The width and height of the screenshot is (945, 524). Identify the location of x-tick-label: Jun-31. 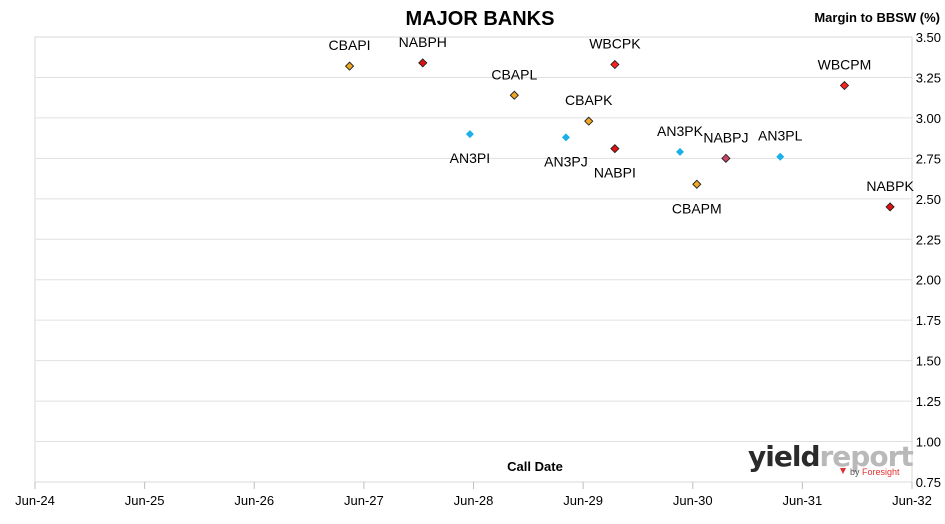
(803, 500).